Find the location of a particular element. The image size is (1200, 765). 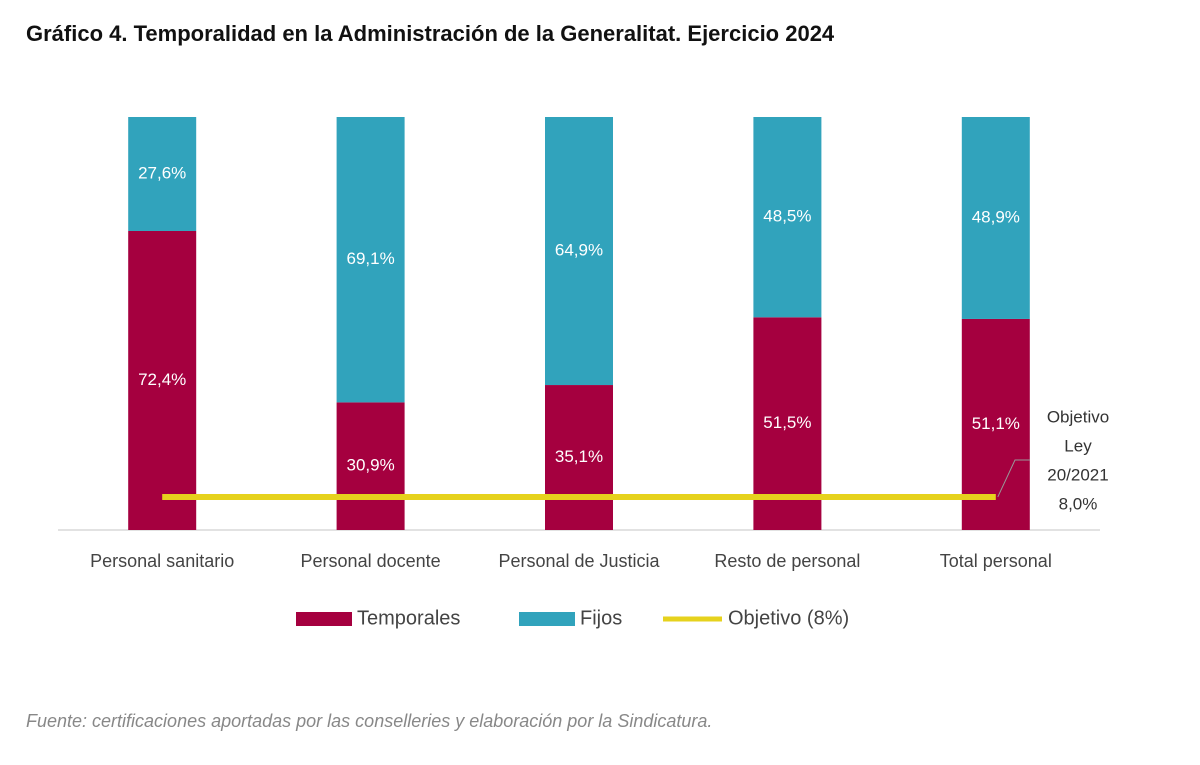

annotation-text: 20/2021 is located at coordinates (1077, 474).